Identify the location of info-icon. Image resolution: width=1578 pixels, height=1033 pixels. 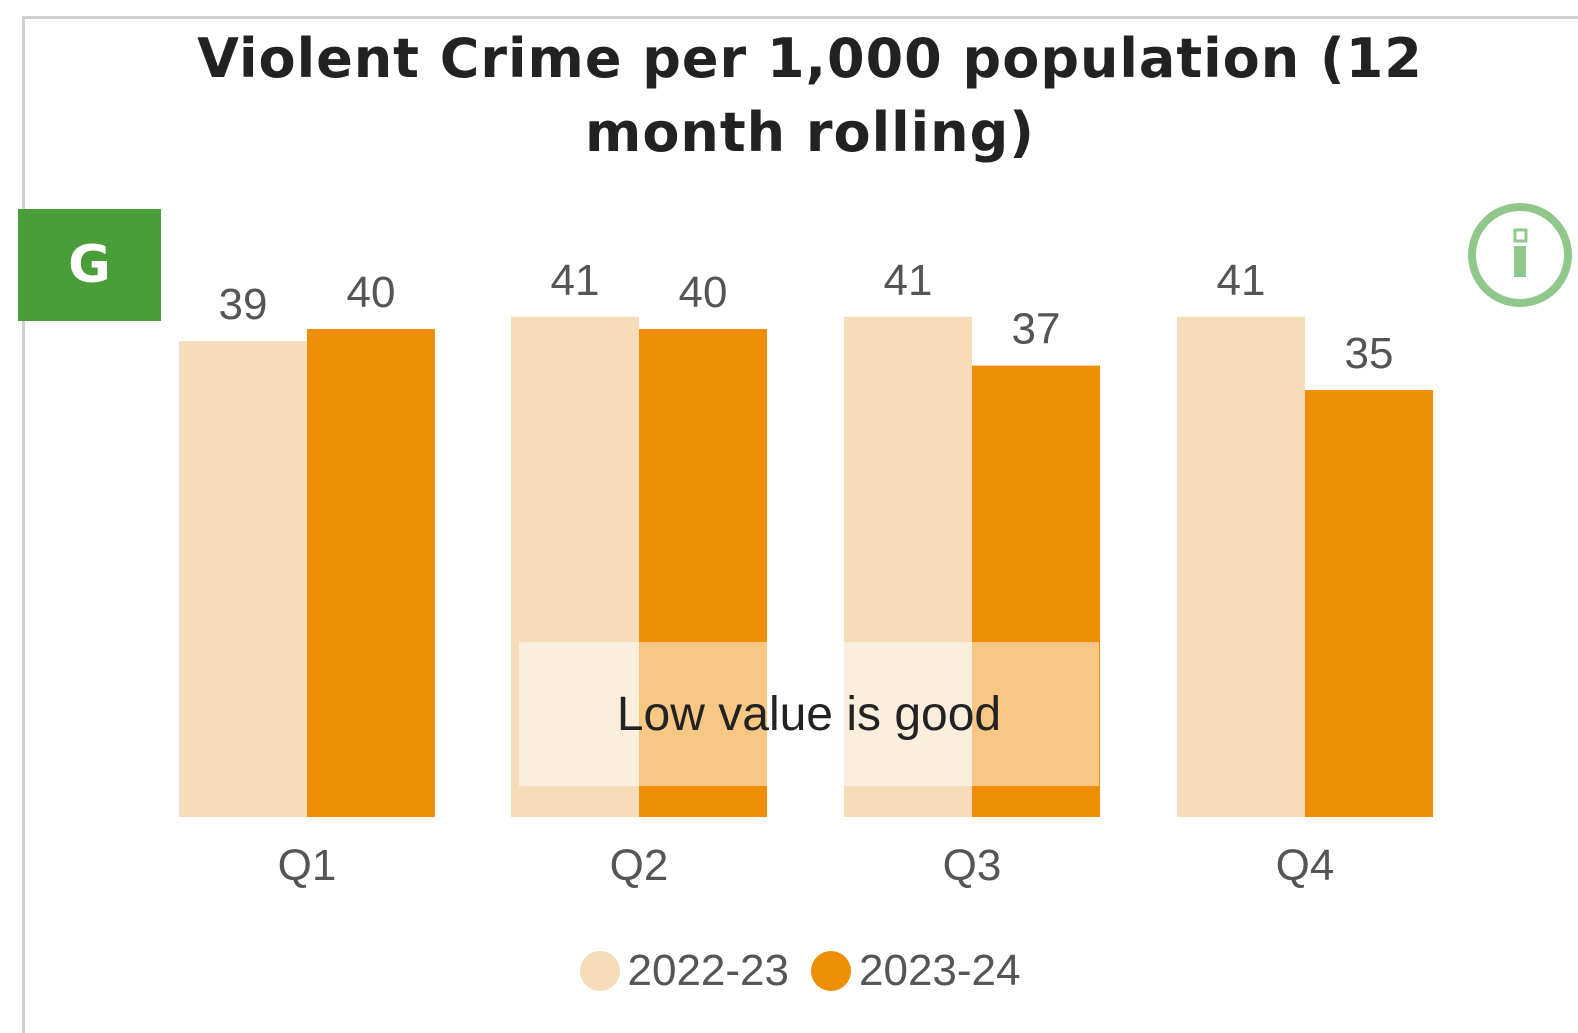
(1520, 255).